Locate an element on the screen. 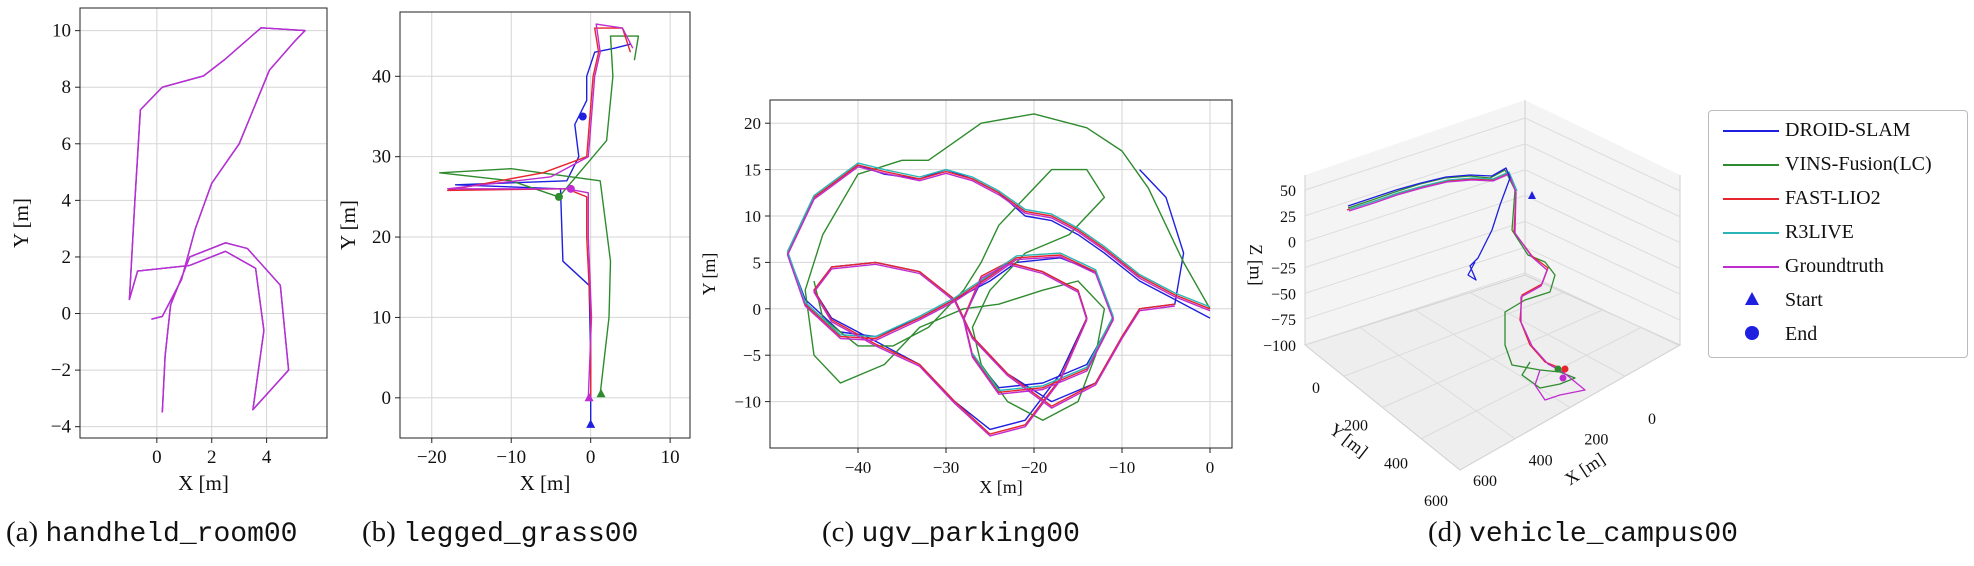 The width and height of the screenshot is (1974, 566). y-tick-label: 2 is located at coordinates (67, 257).